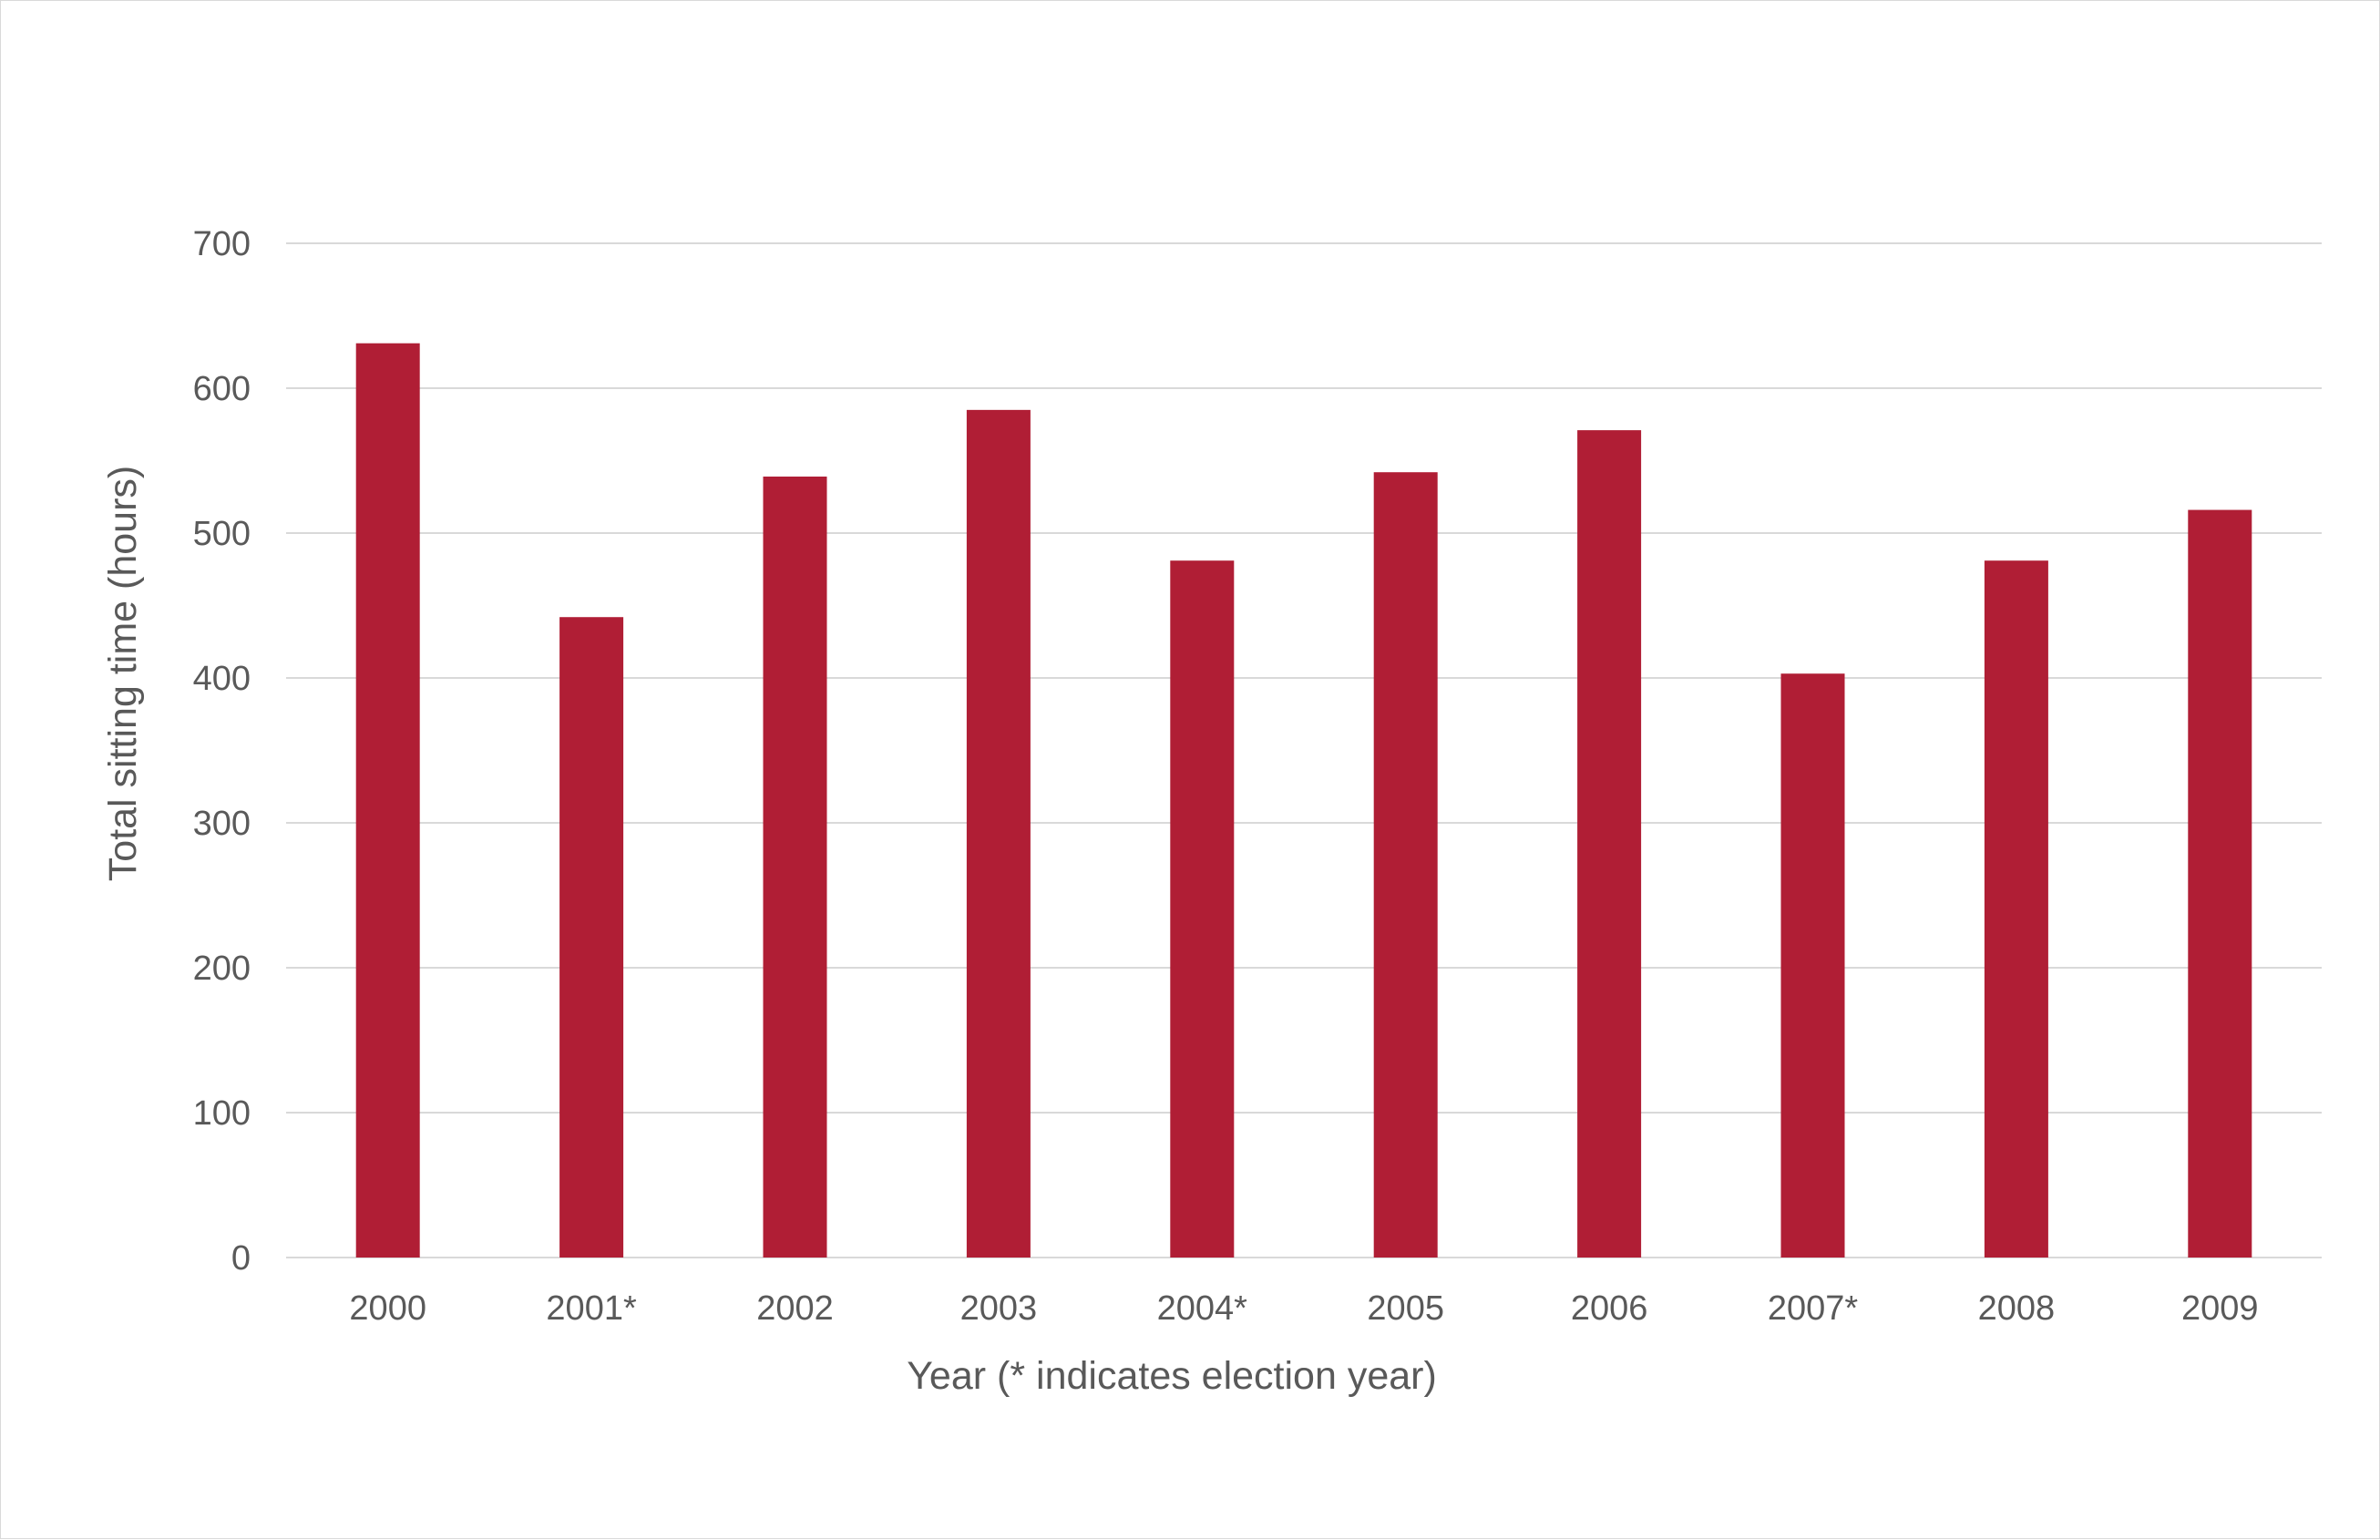 This screenshot has width=2380, height=1540. What do you see at coordinates (1203, 1308) in the screenshot?
I see `x-tick-label: 2004*` at bounding box center [1203, 1308].